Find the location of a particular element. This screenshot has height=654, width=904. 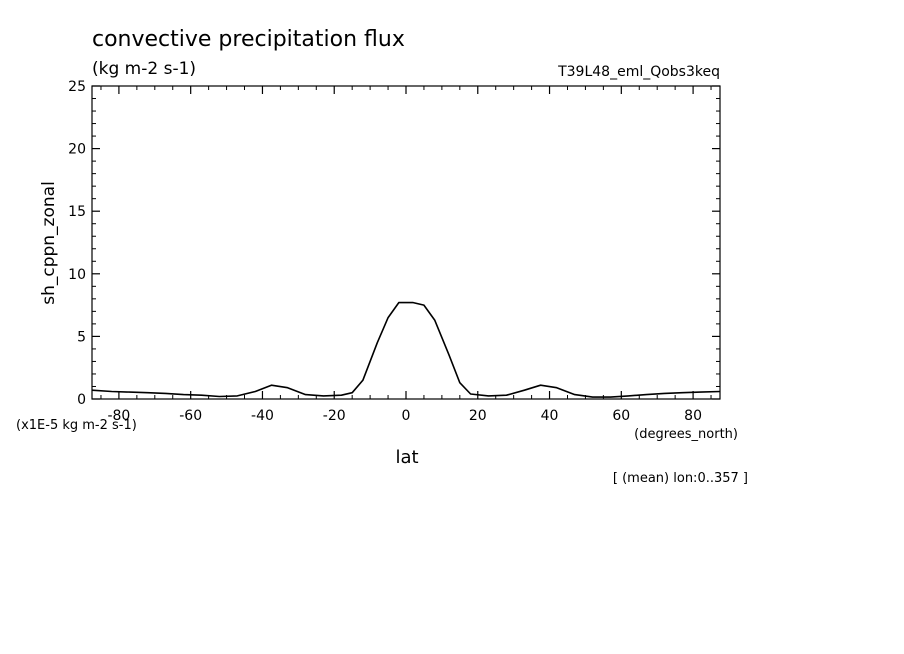

x-tick-label: 20 is located at coordinates (478, 416).